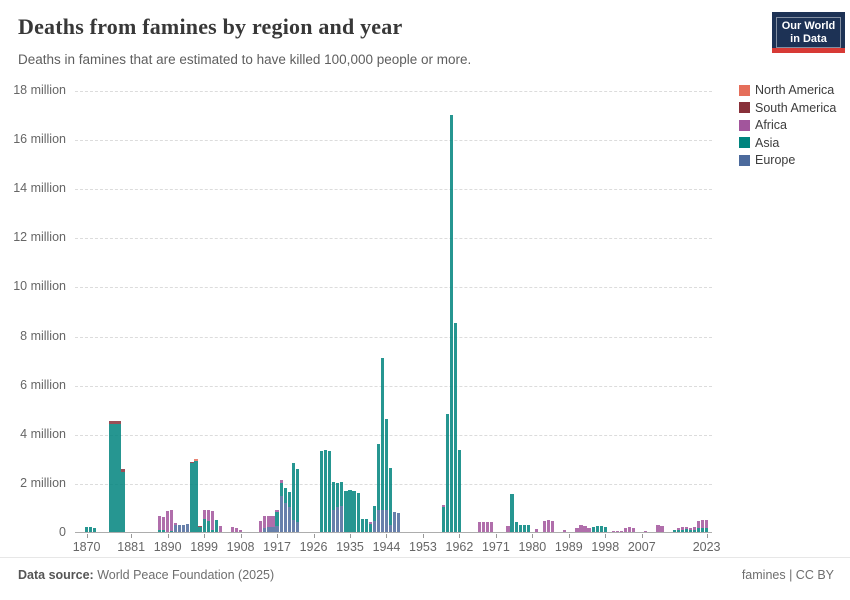 This screenshot has width=850, height=600. I want to click on bar-1974, so click(508, 528).